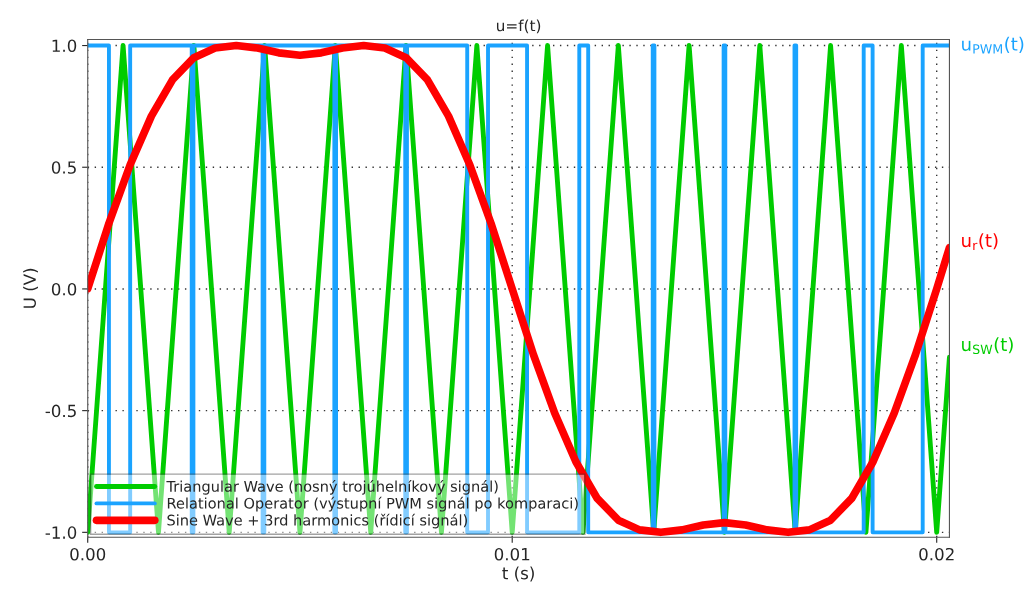  I want to click on chart-title: u=f(t), so click(518, 26).